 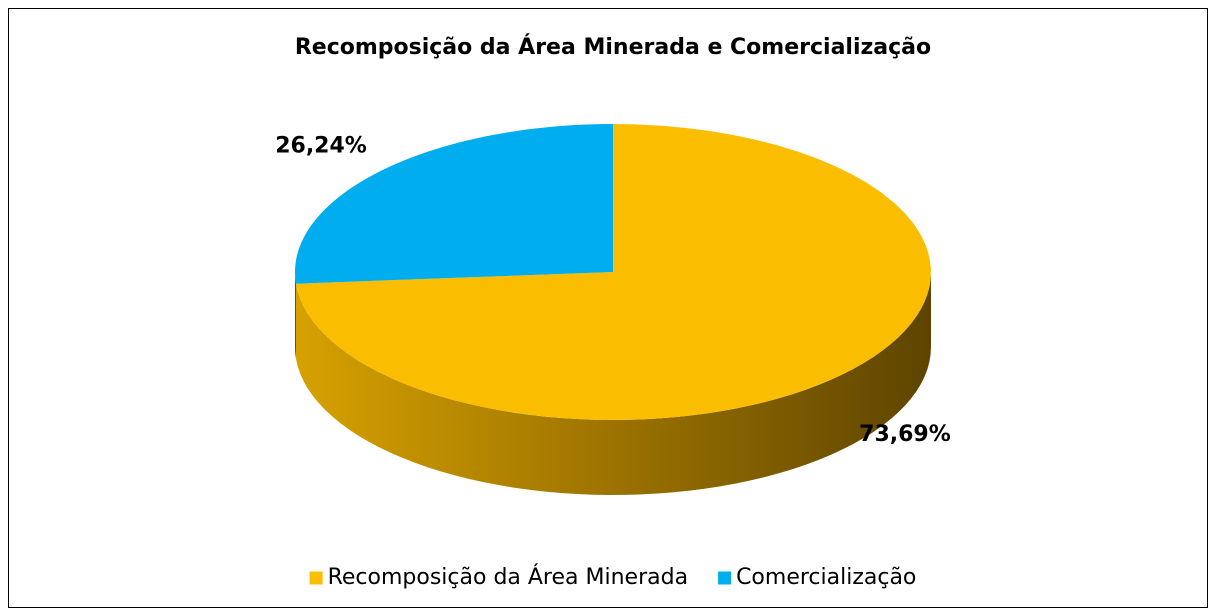 What do you see at coordinates (321, 145) in the screenshot?
I see `data-label: 26,24%` at bounding box center [321, 145].